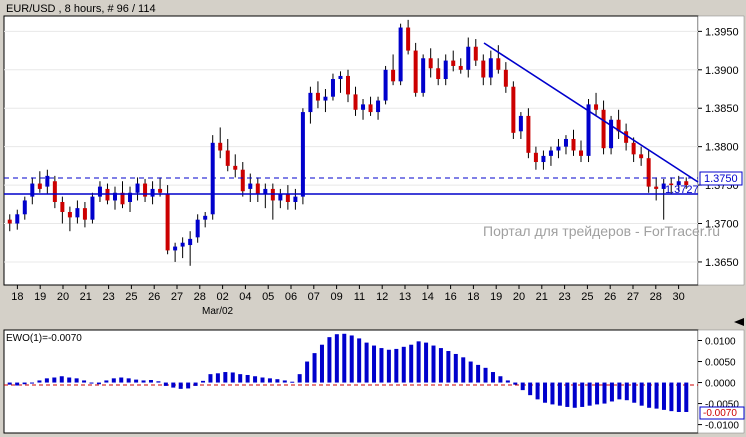 This screenshot has width=746, height=437. Describe the element at coordinates (519, 297) in the screenshot. I see `date-tick-label: 20` at that location.